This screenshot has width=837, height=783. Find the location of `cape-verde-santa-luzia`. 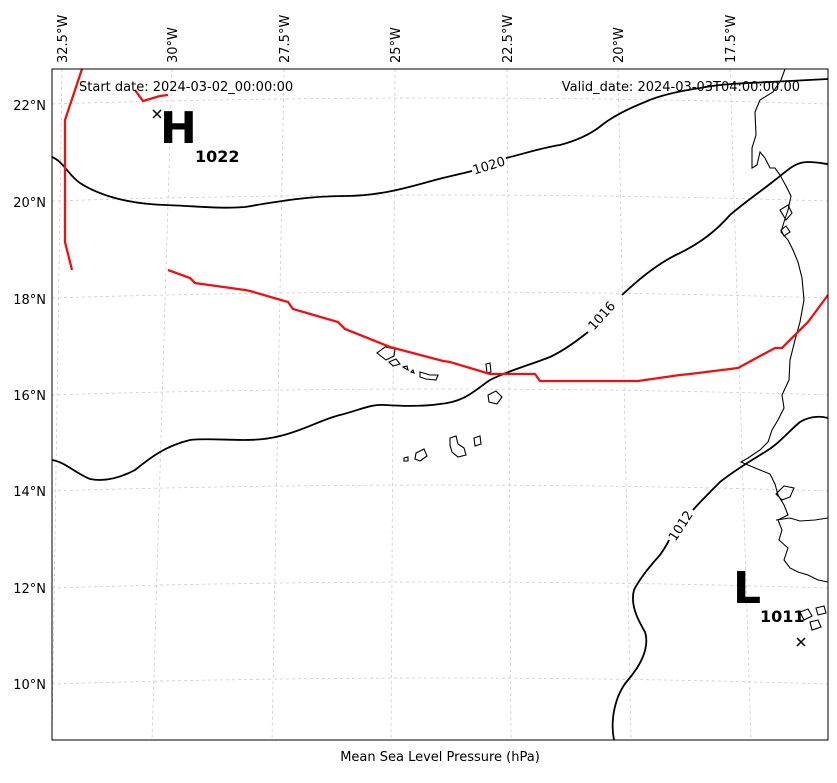

cape-verde-santa-luzia is located at coordinates (405, 368).